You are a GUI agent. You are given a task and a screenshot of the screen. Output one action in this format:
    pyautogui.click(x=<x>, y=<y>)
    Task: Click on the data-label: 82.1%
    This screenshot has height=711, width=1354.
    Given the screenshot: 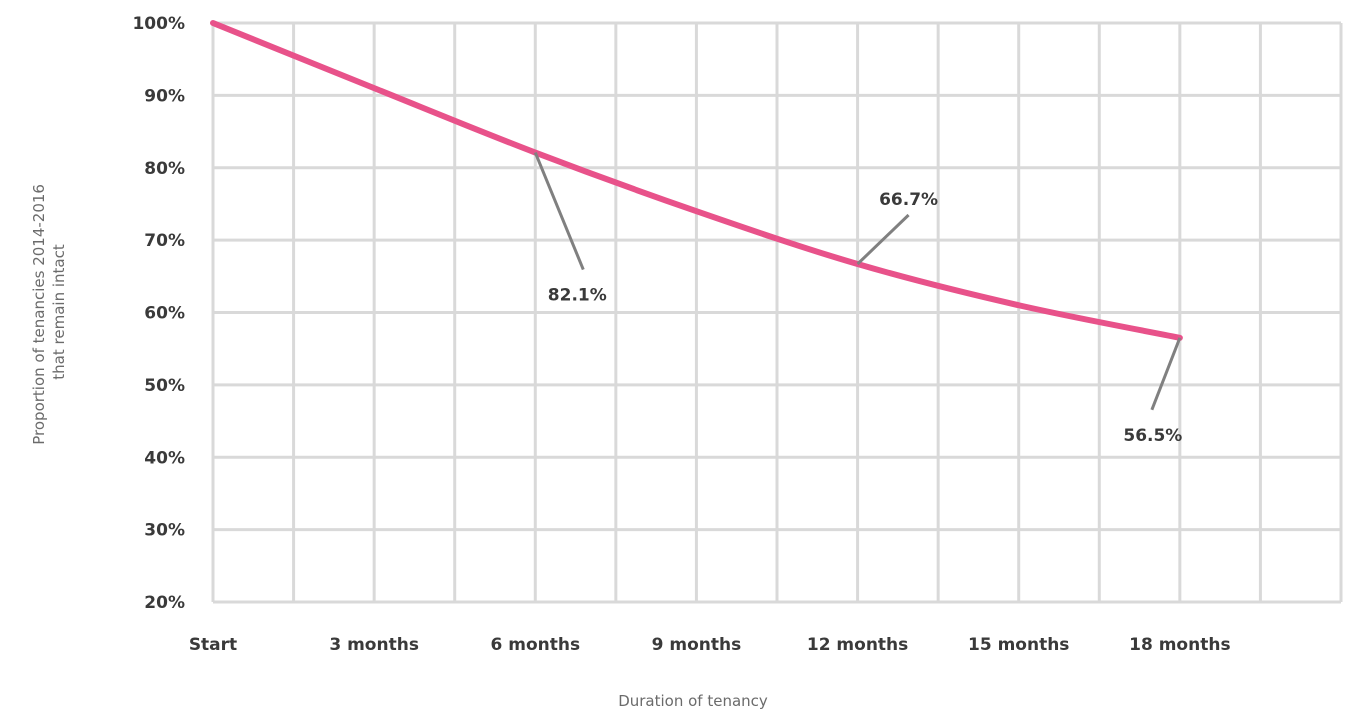 What is the action you would take?
    pyautogui.click(x=577, y=296)
    